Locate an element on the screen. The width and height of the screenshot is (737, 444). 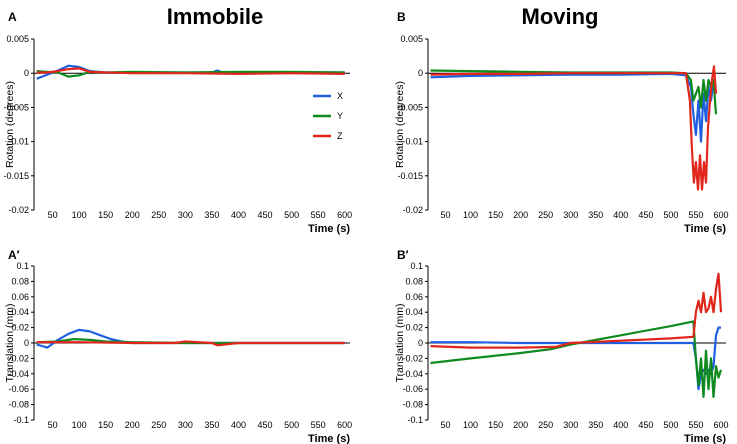
y-axis-label: Translation (mm) is located at coordinates (10, 343).